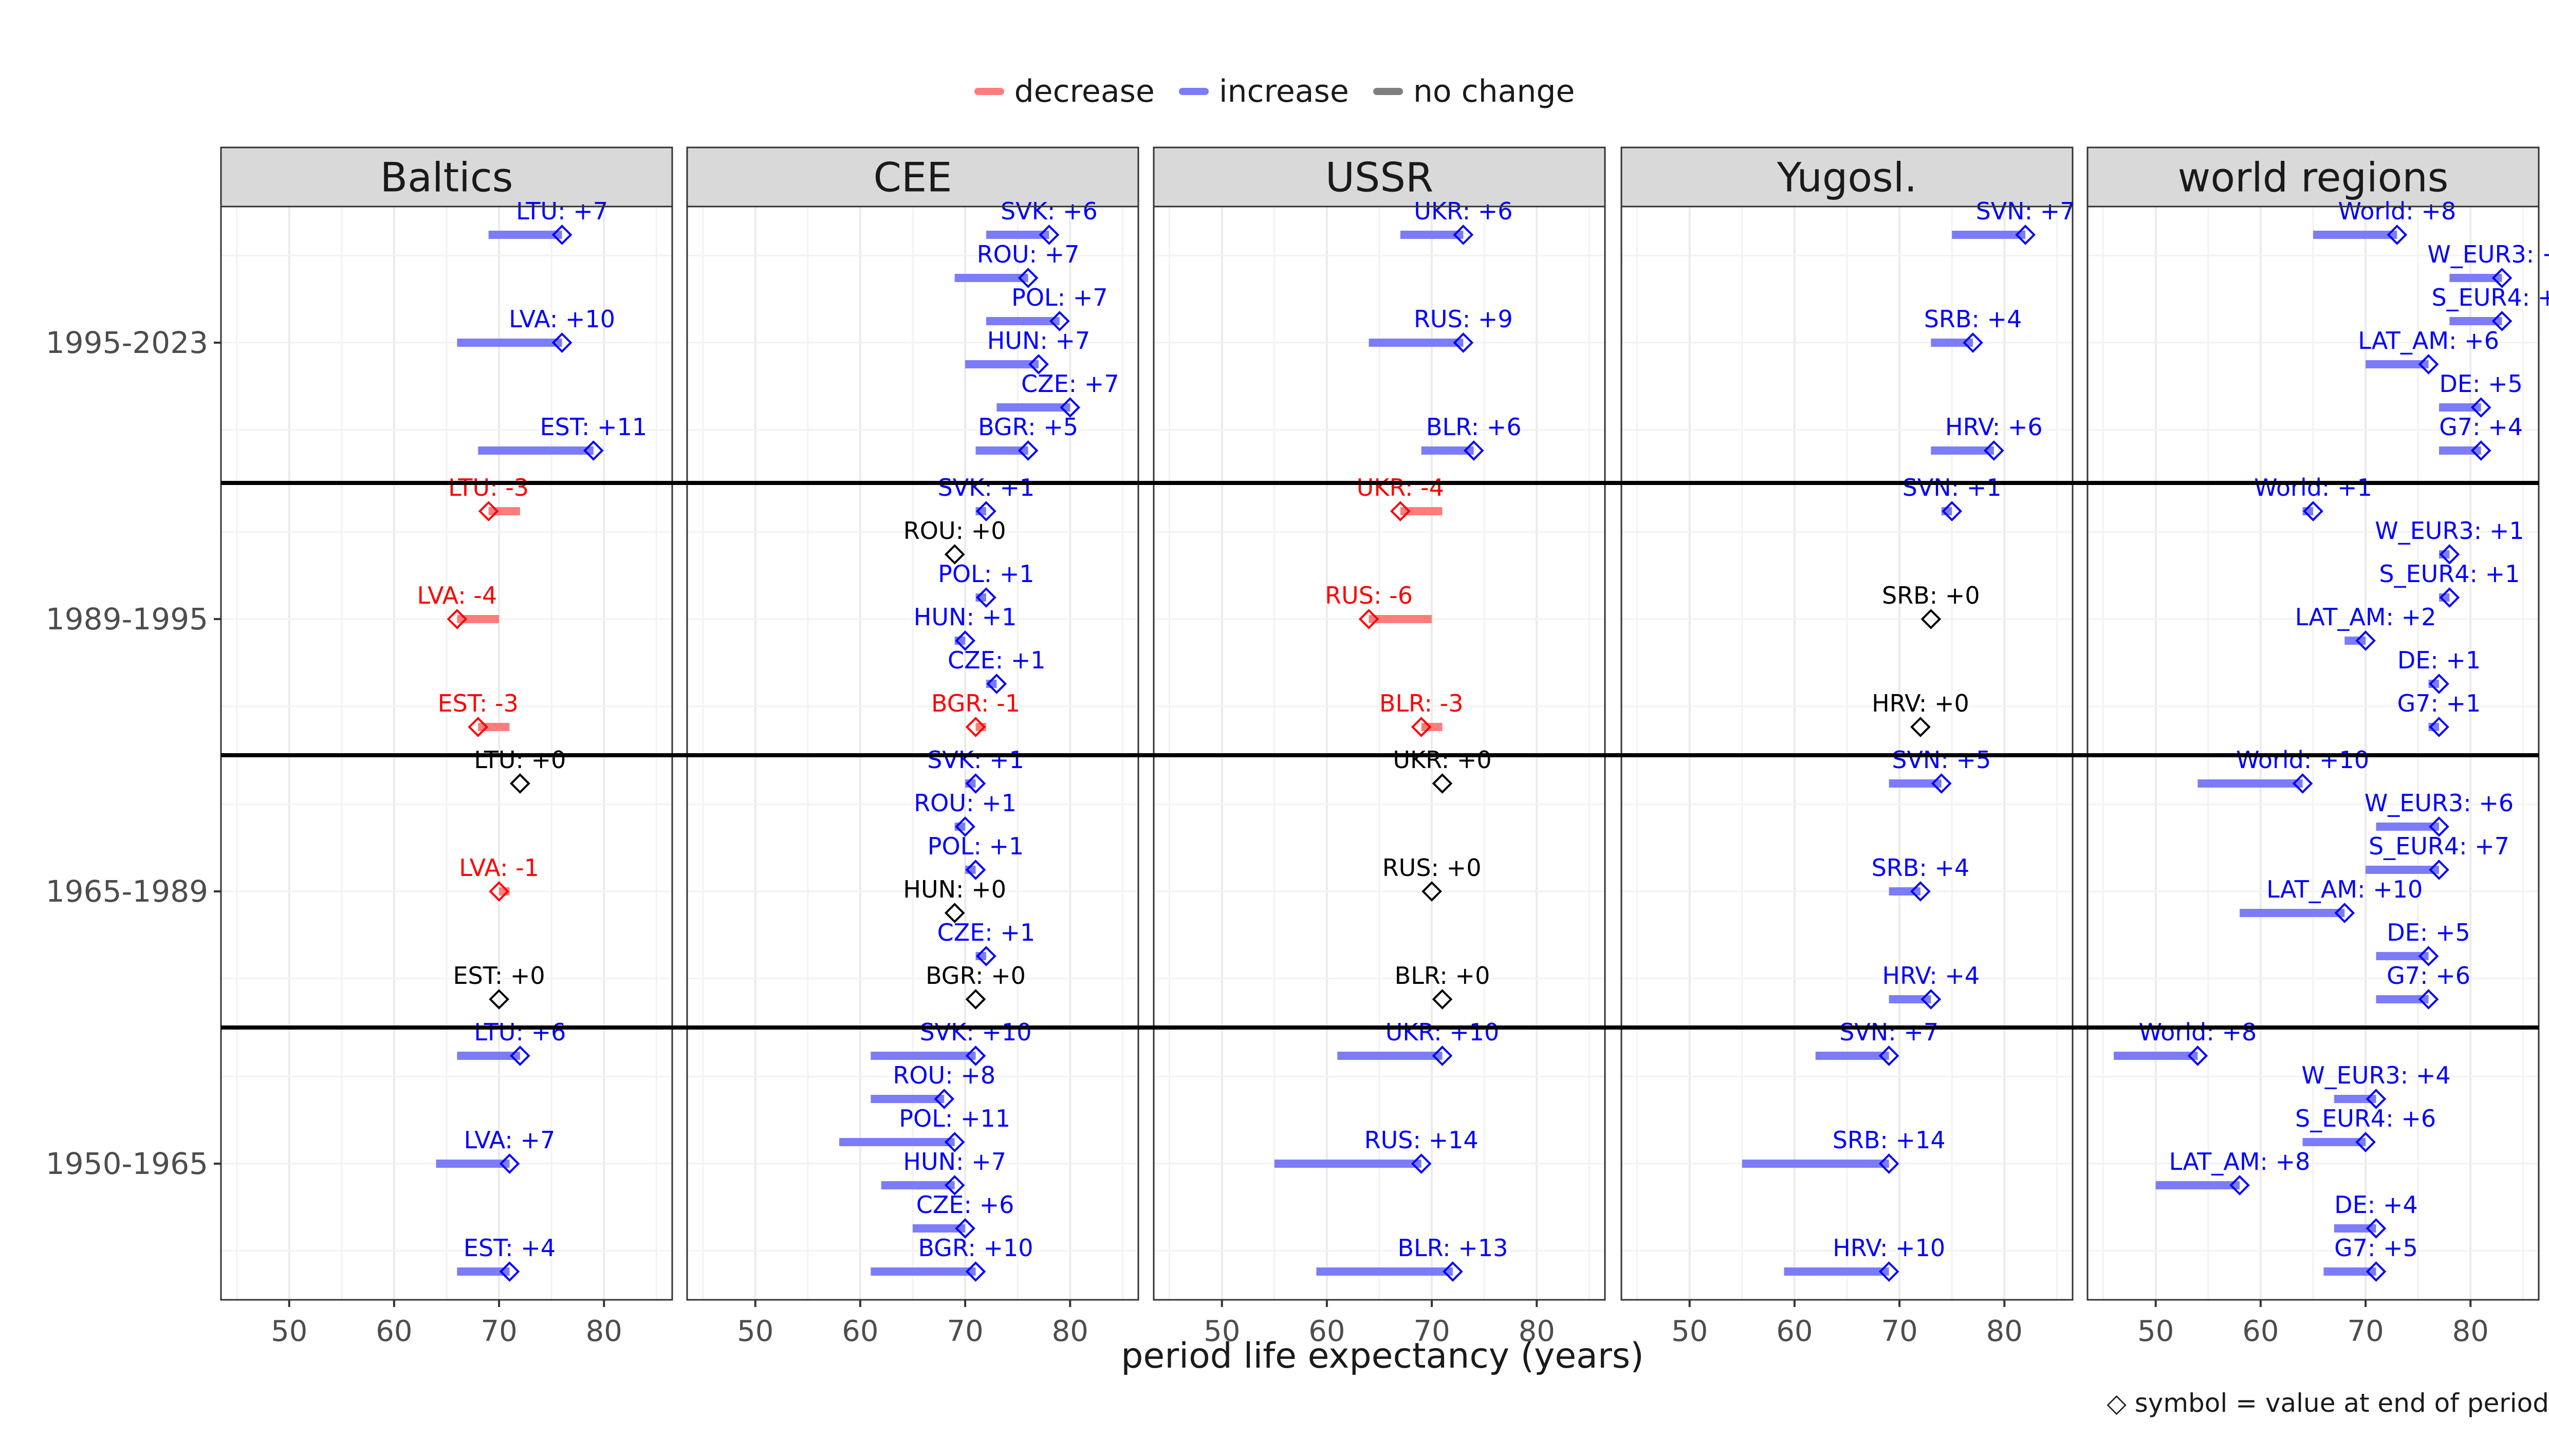 This screenshot has width=2549, height=1456. I want to click on data-label: DE: +5, so click(2428, 933).